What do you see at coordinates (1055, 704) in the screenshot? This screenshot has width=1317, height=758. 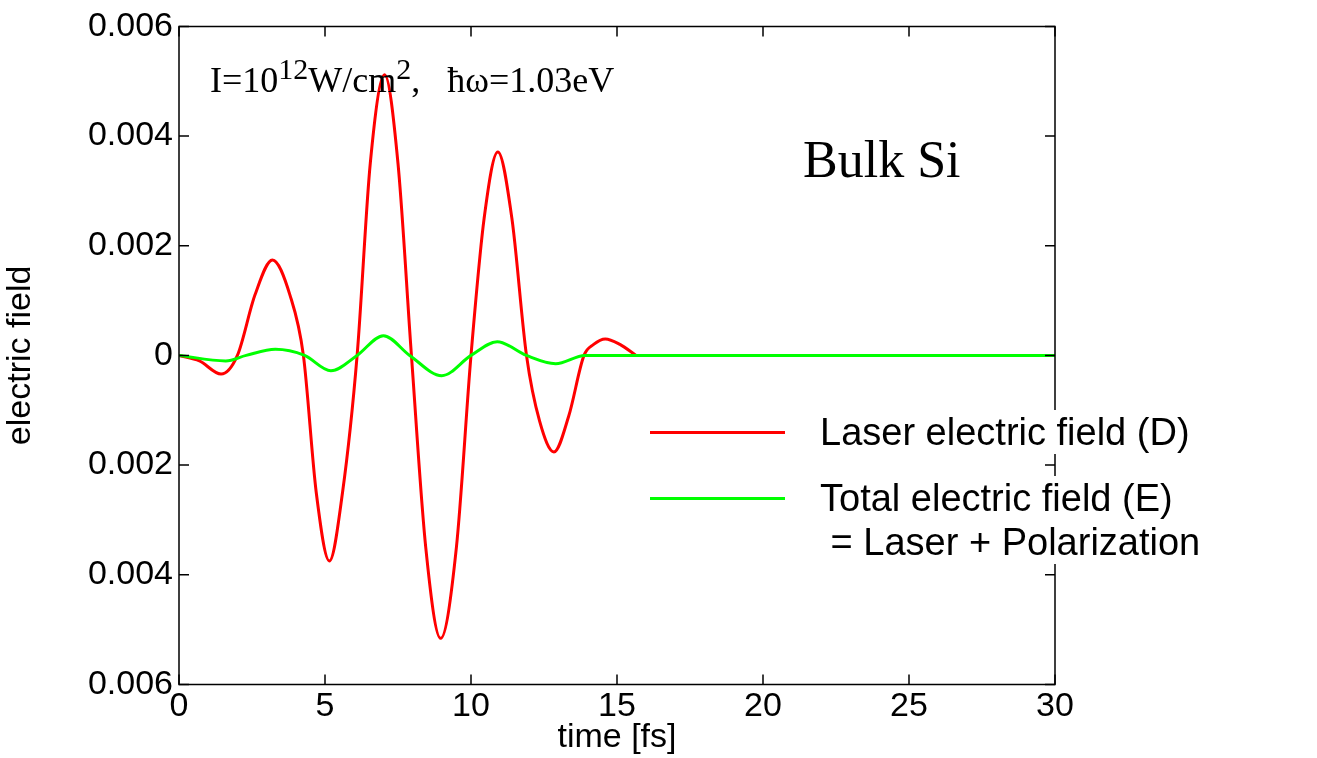 I see `x-tick-label: 30` at bounding box center [1055, 704].